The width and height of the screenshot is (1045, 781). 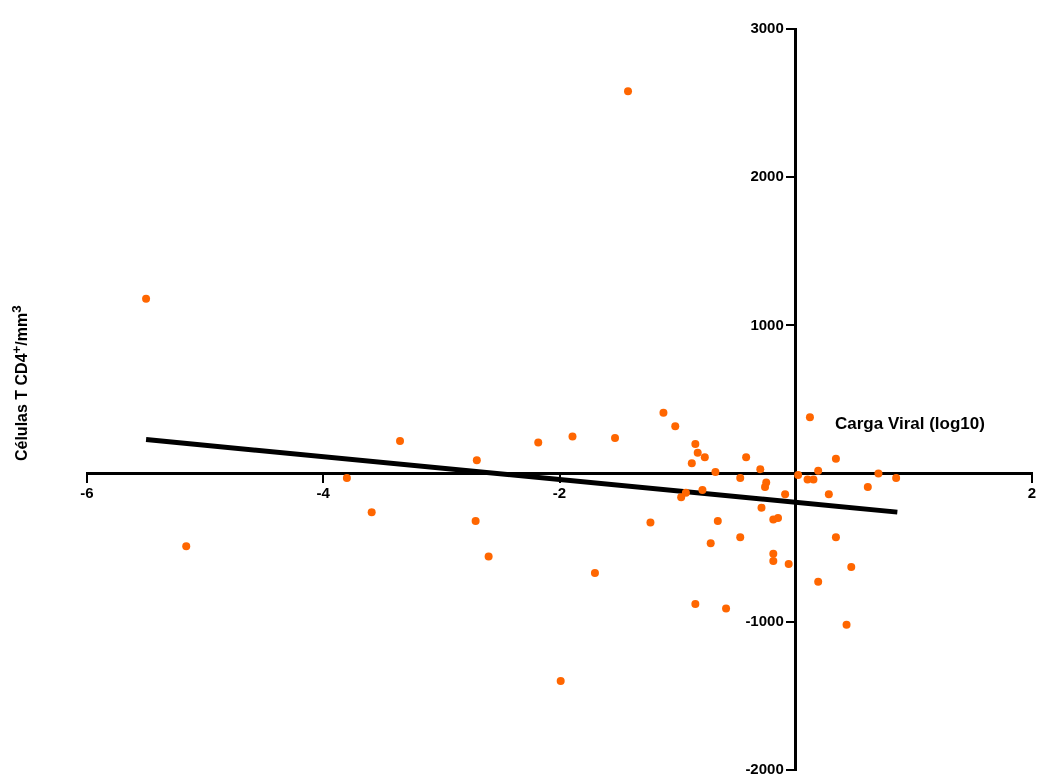 I want to click on y-tick-label: 2000, so click(x=767, y=176).